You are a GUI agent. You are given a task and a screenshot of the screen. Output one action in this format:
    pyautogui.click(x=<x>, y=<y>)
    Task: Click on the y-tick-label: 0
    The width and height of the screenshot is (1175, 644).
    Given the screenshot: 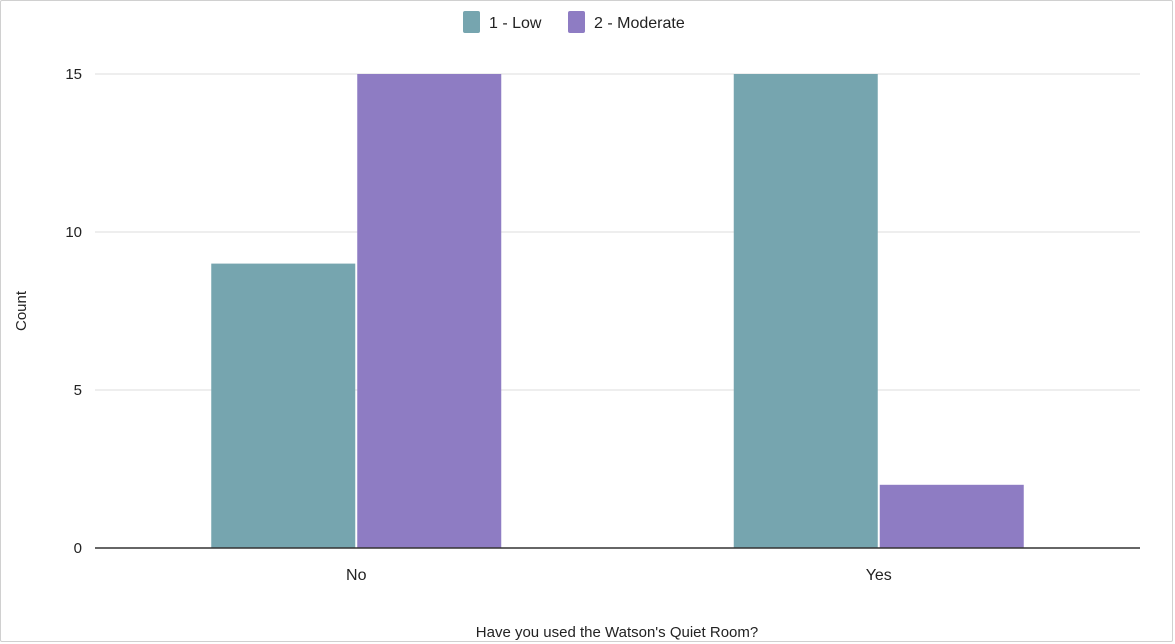 What is the action you would take?
    pyautogui.click(x=78, y=548)
    